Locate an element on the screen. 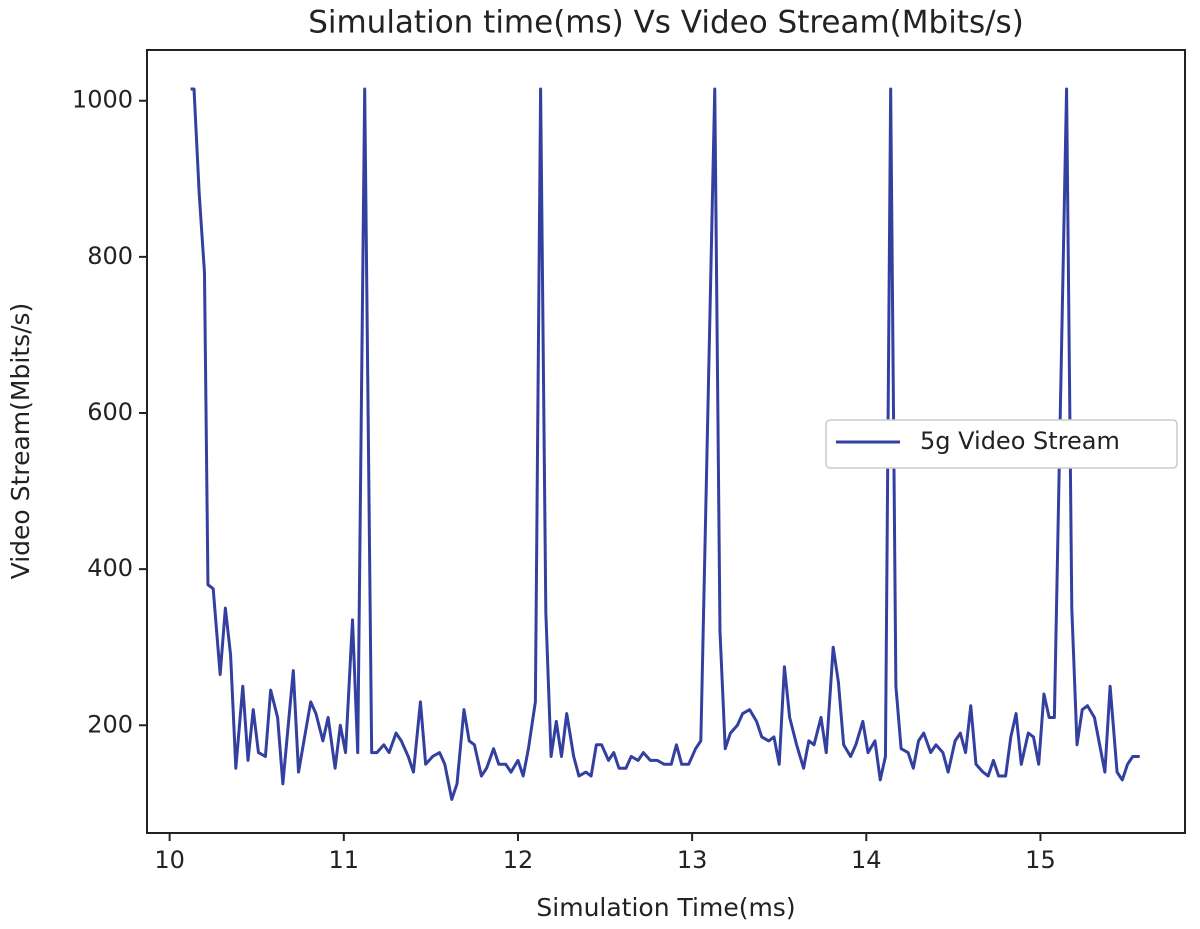  y-axis-label: Video Stream(Mbits/s) is located at coordinates (20, 441).